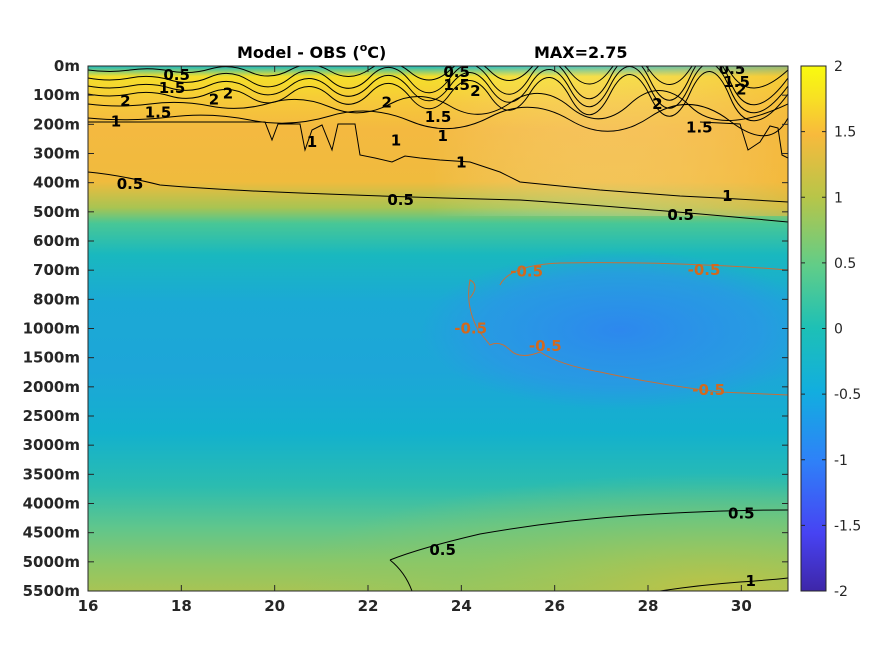 Image resolution: width=875 pixels, height=656 pixels. I want to click on contour-neg0.5-top, so click(643, 274).